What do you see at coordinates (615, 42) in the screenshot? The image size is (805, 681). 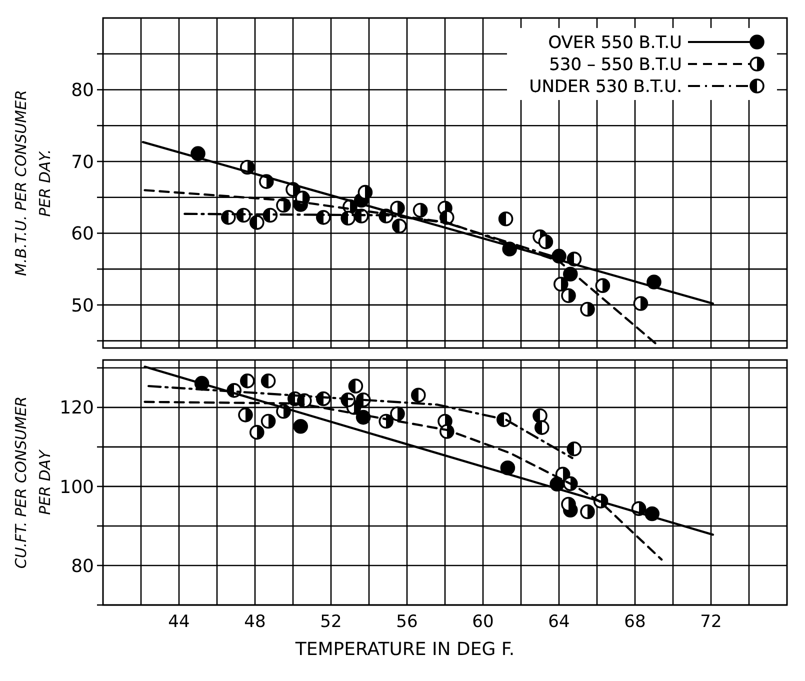 I see `legend-label: OVER 550 B.T.U` at bounding box center [615, 42].